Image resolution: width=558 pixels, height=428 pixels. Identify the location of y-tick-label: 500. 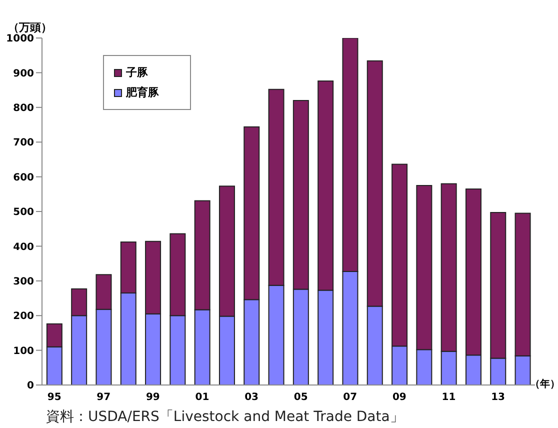
(23, 212).